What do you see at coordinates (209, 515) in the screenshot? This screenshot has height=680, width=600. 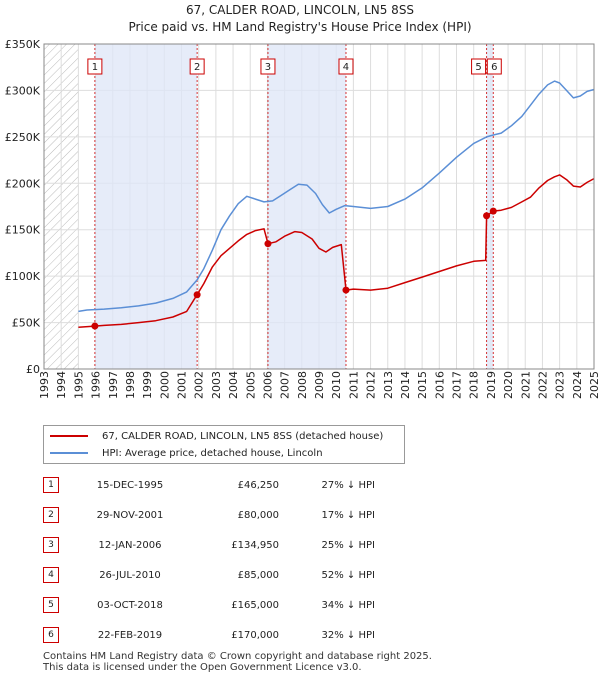 I see `table-row: 2 29-NOV-2001 £80,000 17% ↓ HPI` at bounding box center [209, 515].